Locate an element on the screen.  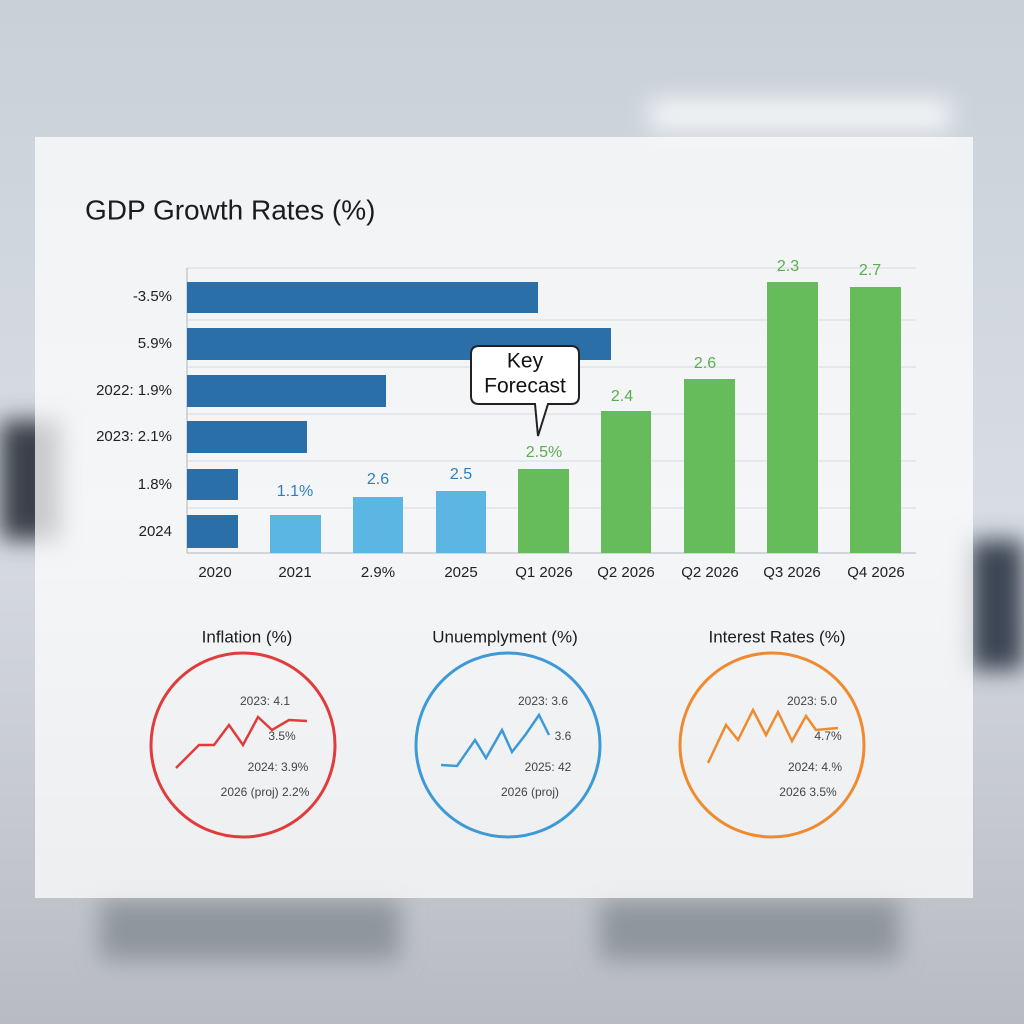
x-label: 2025 is located at coordinates (460, 572).